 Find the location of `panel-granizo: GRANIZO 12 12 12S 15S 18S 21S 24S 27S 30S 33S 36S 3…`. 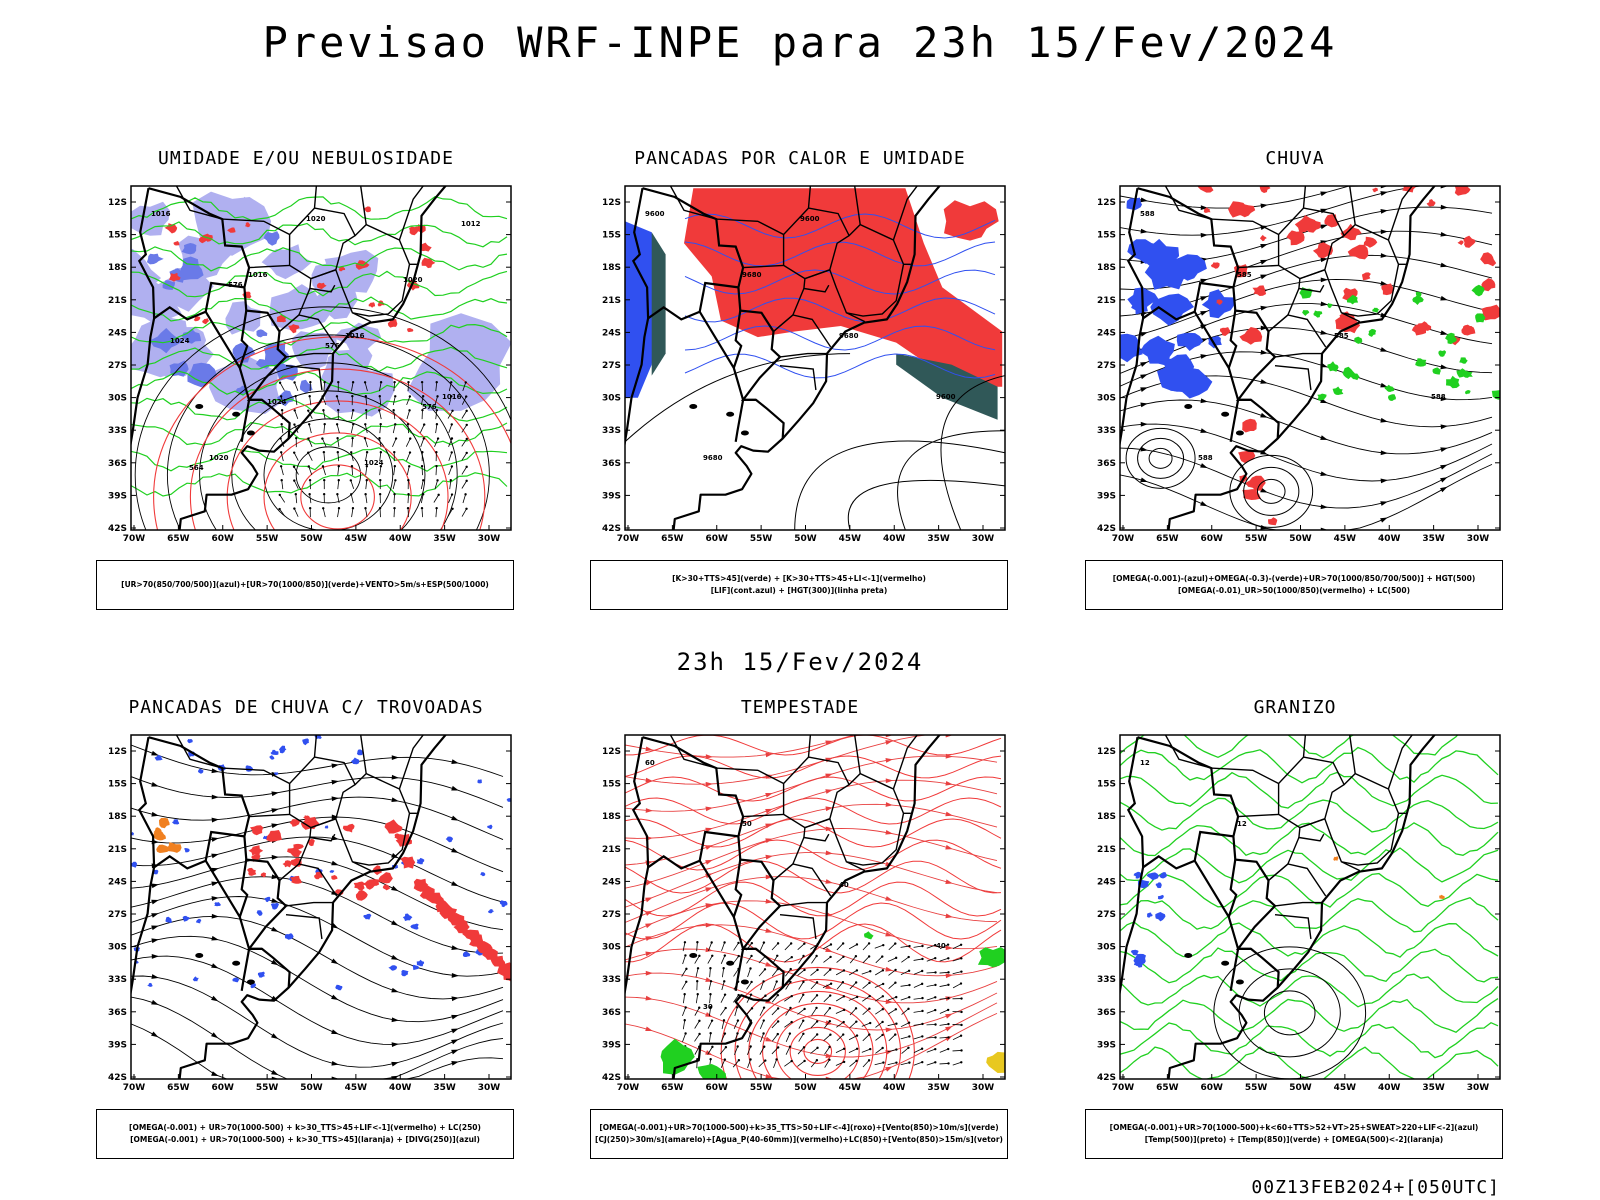

panel-granizo: GRANIZO 12 12 12S 15S 18S 21S 24S 27S 30S 33S 36S 3… is located at coordinates (1295, 937).